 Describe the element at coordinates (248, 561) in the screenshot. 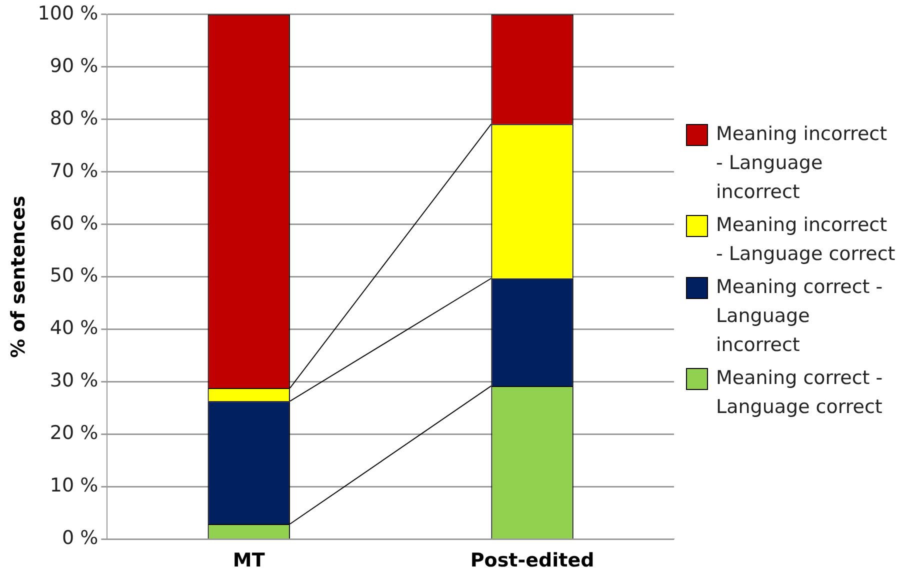

I see `x-tick-label: MT` at that location.